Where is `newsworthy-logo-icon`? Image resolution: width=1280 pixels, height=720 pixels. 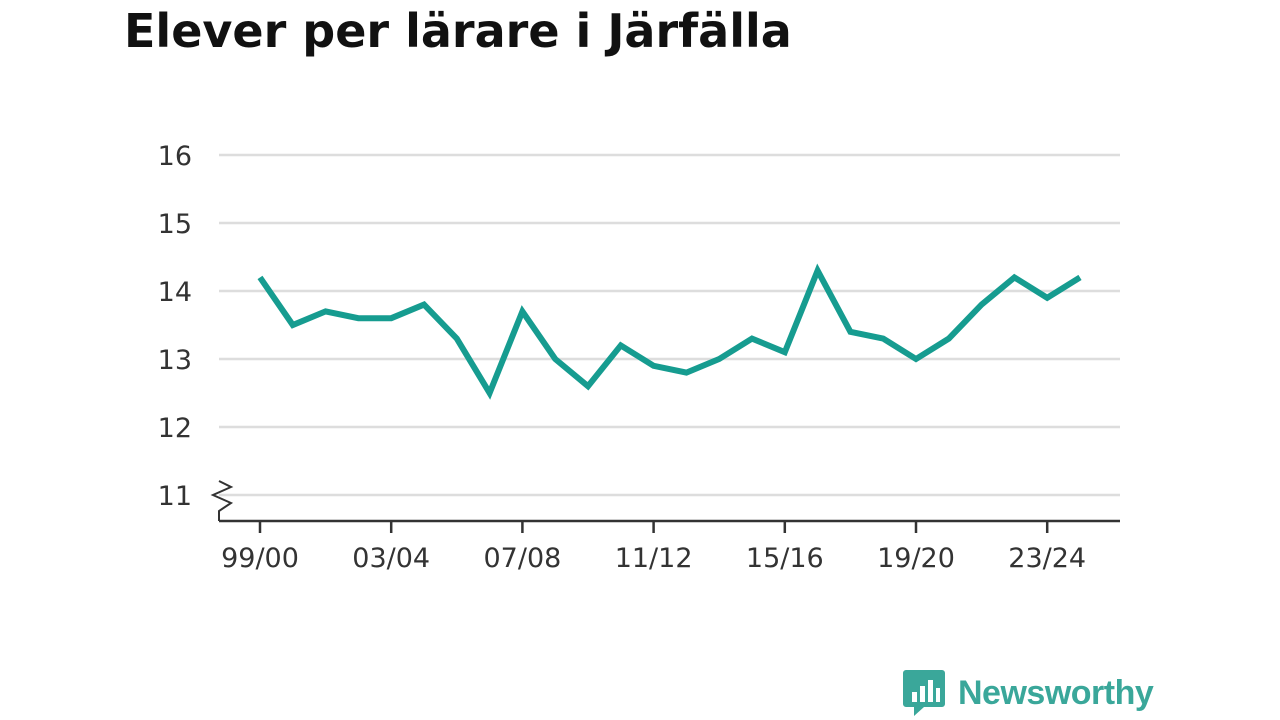
newsworthy-logo-icon is located at coordinates (924, 693).